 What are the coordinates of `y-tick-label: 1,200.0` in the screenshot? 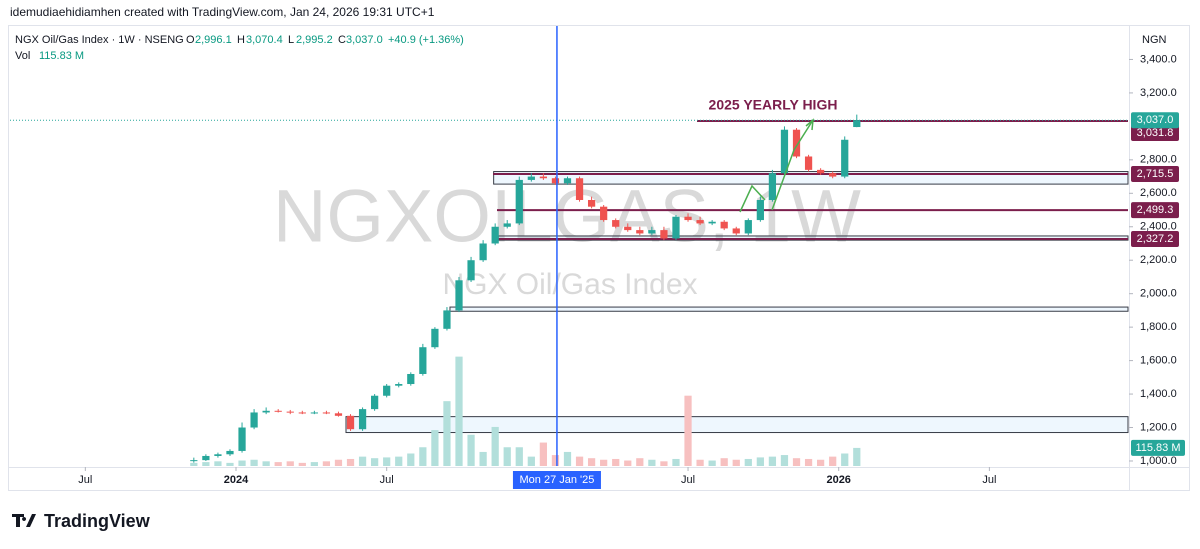 It's located at (1158, 427).